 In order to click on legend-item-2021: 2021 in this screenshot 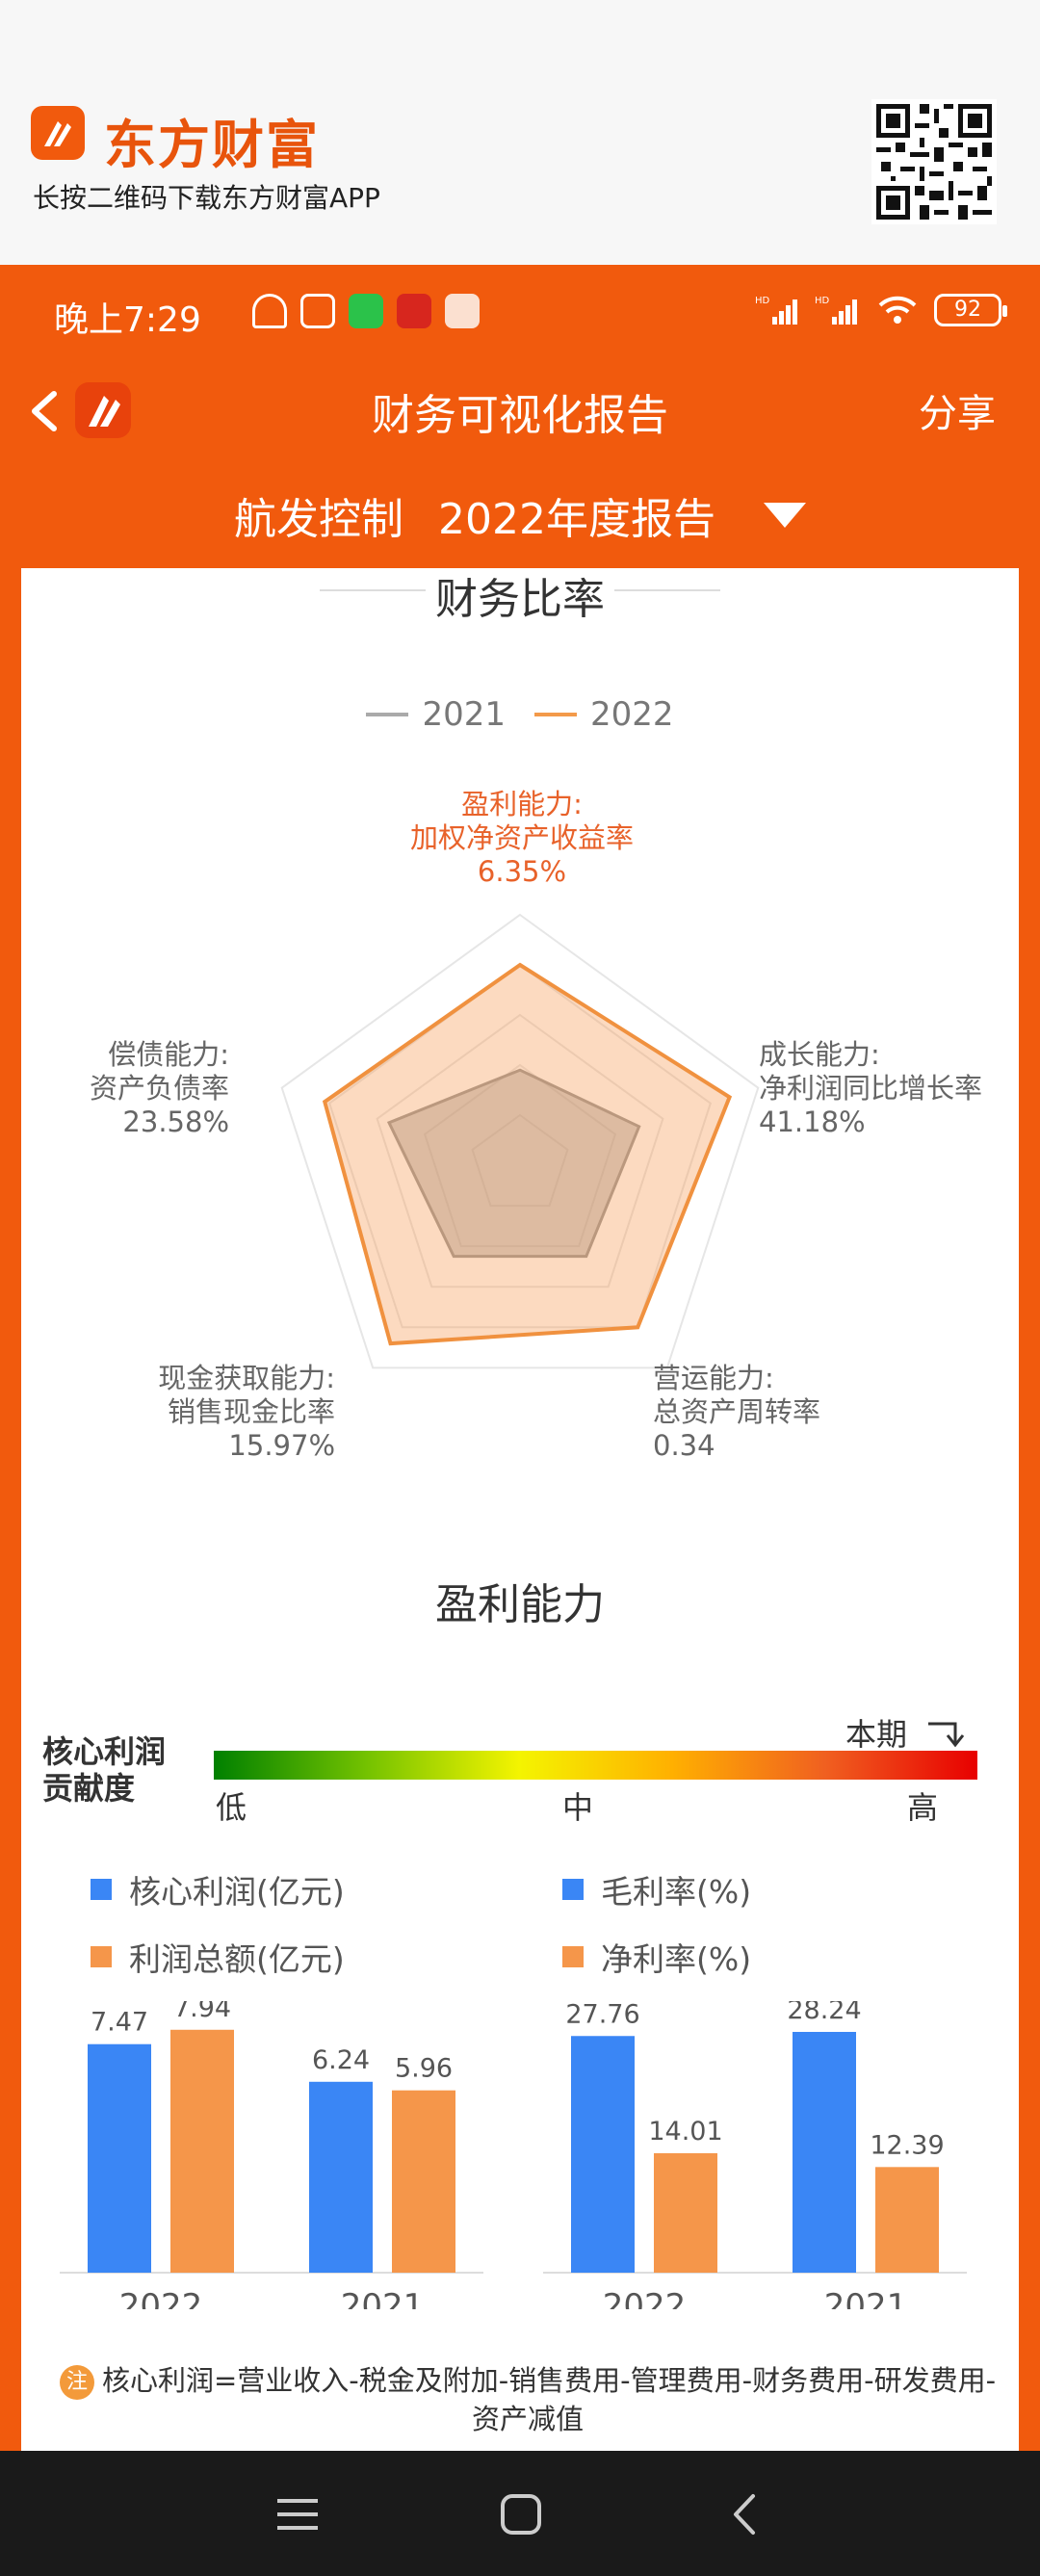, I will do `click(436, 714)`.